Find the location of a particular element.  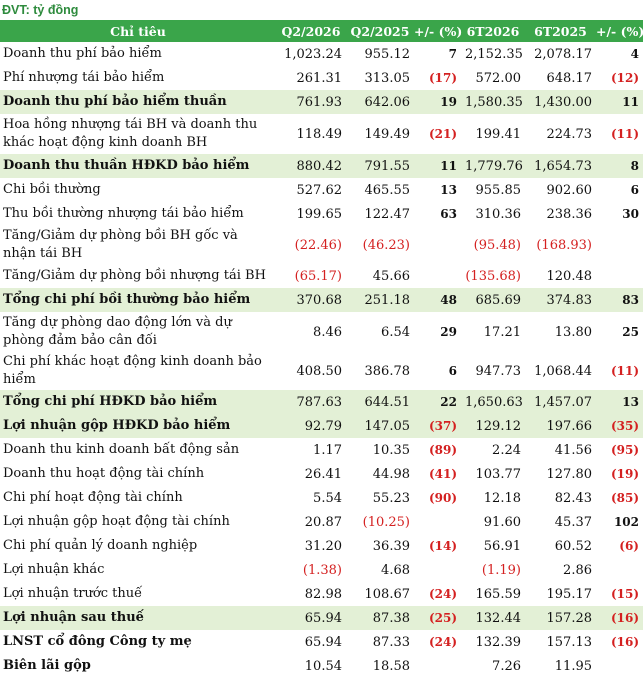

cell-q2-2026: (1.38) is located at coordinates (322, 570).